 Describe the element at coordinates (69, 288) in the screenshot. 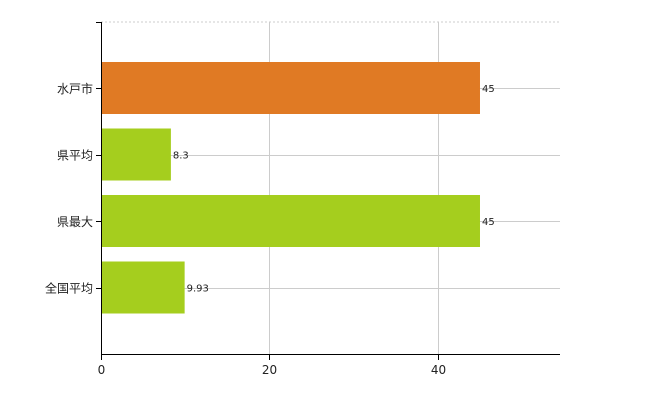

I see `y-tick-label-3: 全国平均` at that location.